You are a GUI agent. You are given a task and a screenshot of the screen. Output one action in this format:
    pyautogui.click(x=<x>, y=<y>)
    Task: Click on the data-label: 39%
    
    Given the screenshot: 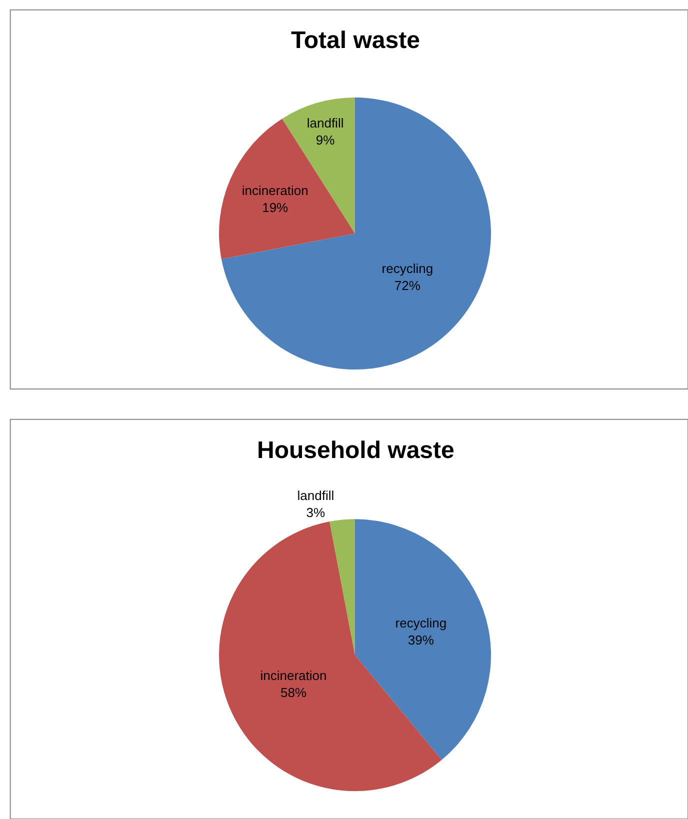 What is the action you would take?
    pyautogui.click(x=421, y=640)
    